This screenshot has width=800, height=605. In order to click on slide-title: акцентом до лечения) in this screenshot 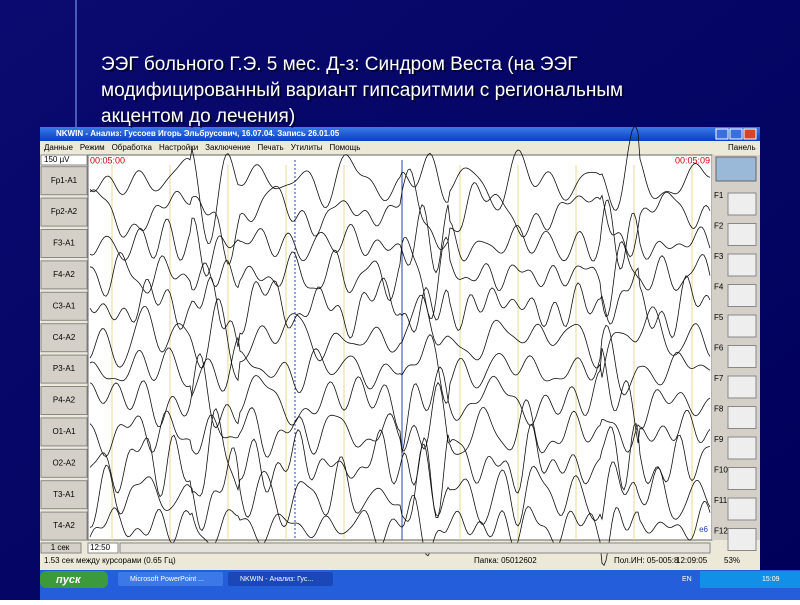, I will do `click(198, 116)`.